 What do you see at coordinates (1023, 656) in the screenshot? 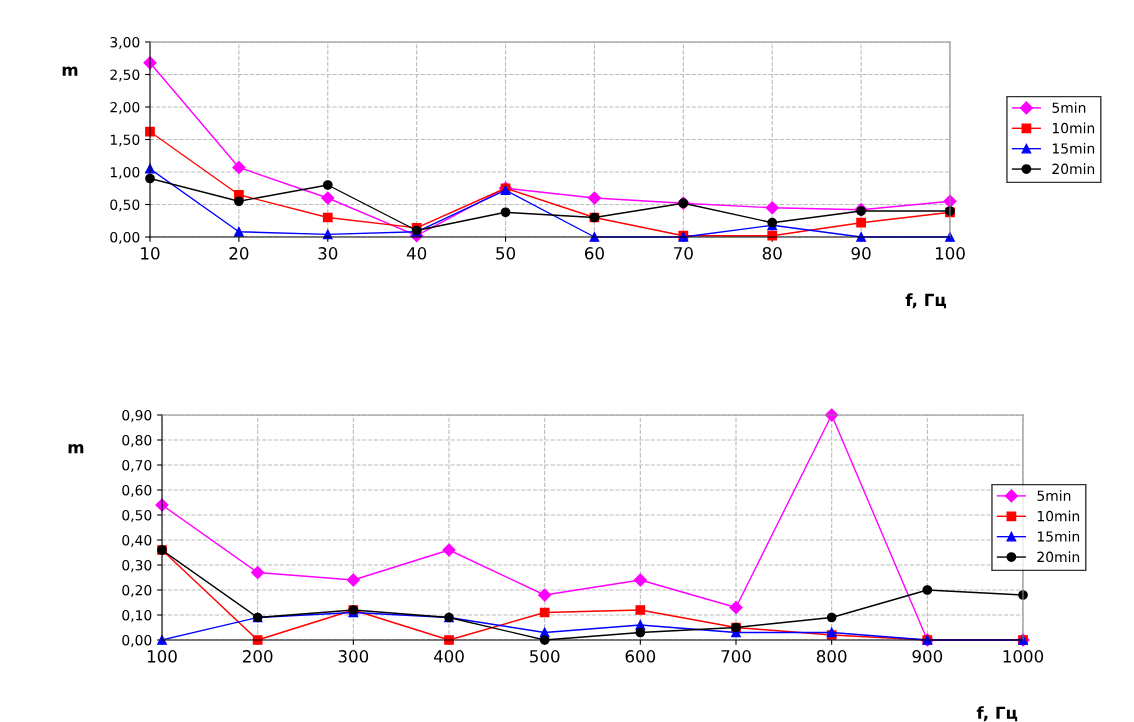
I see `x-tick-label: 1000` at bounding box center [1023, 656].